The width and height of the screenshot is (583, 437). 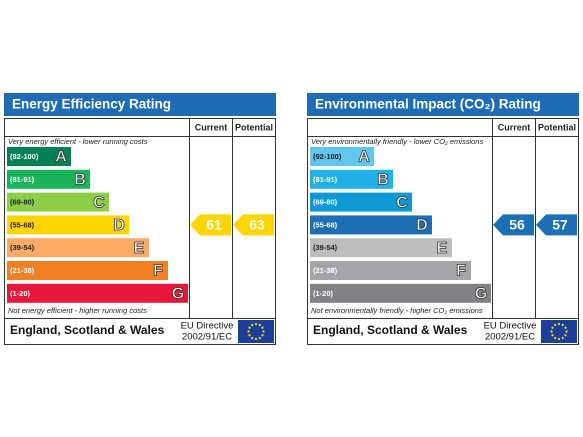 I want to click on panel-title: Environmental Impact (CO₂) Rating, so click(x=428, y=104).